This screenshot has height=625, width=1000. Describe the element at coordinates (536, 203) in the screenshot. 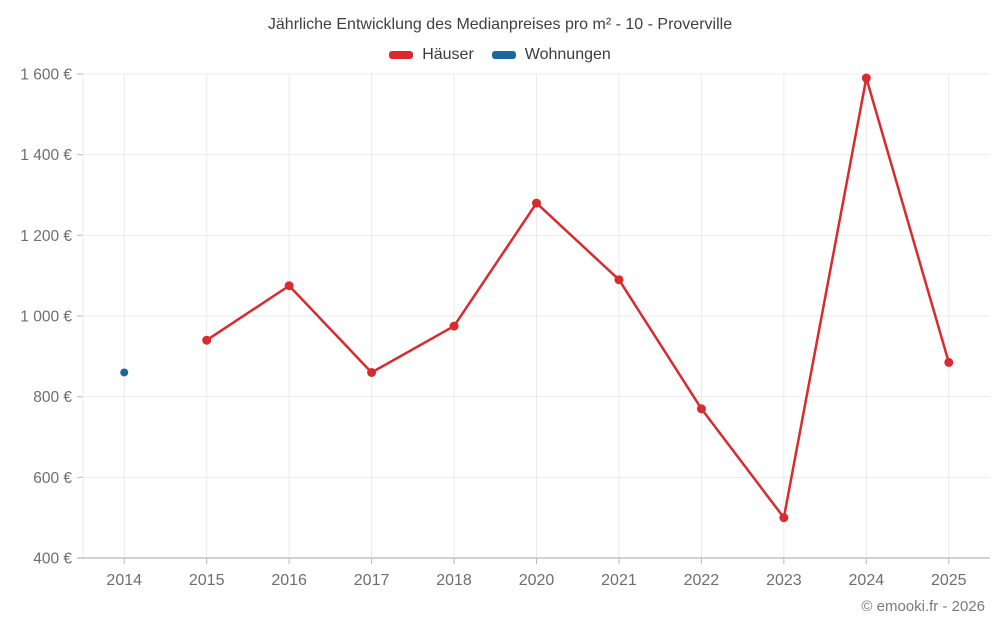

I see `data-point-hauser-2020` at that location.